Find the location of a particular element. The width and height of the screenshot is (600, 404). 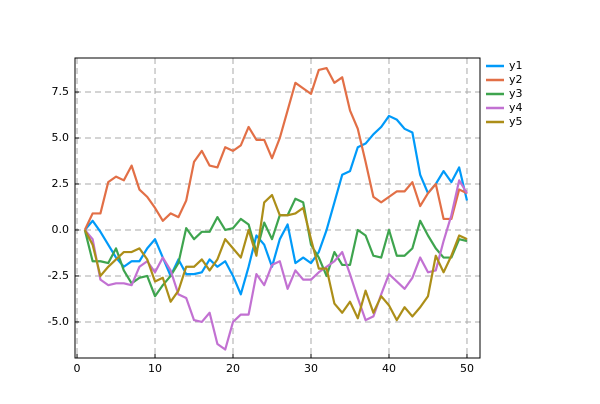

y-tick-label: 0.0 is located at coordinates (61, 229).